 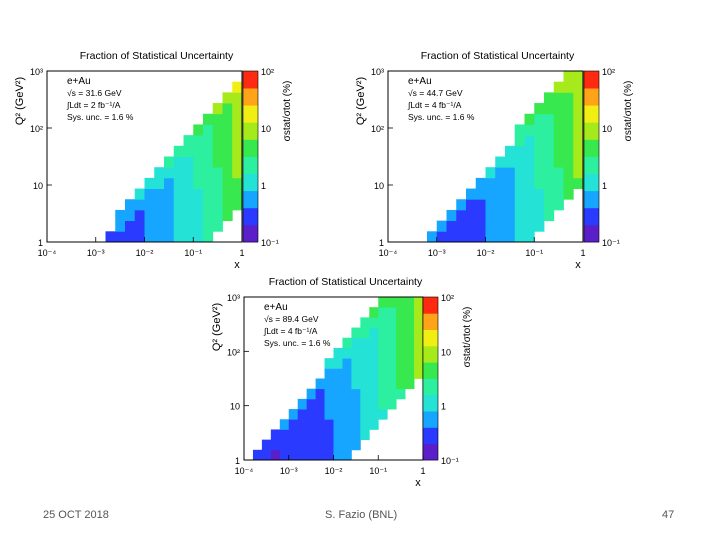 I want to click on x-tick-label: 10⁻², so click(x=334, y=471).